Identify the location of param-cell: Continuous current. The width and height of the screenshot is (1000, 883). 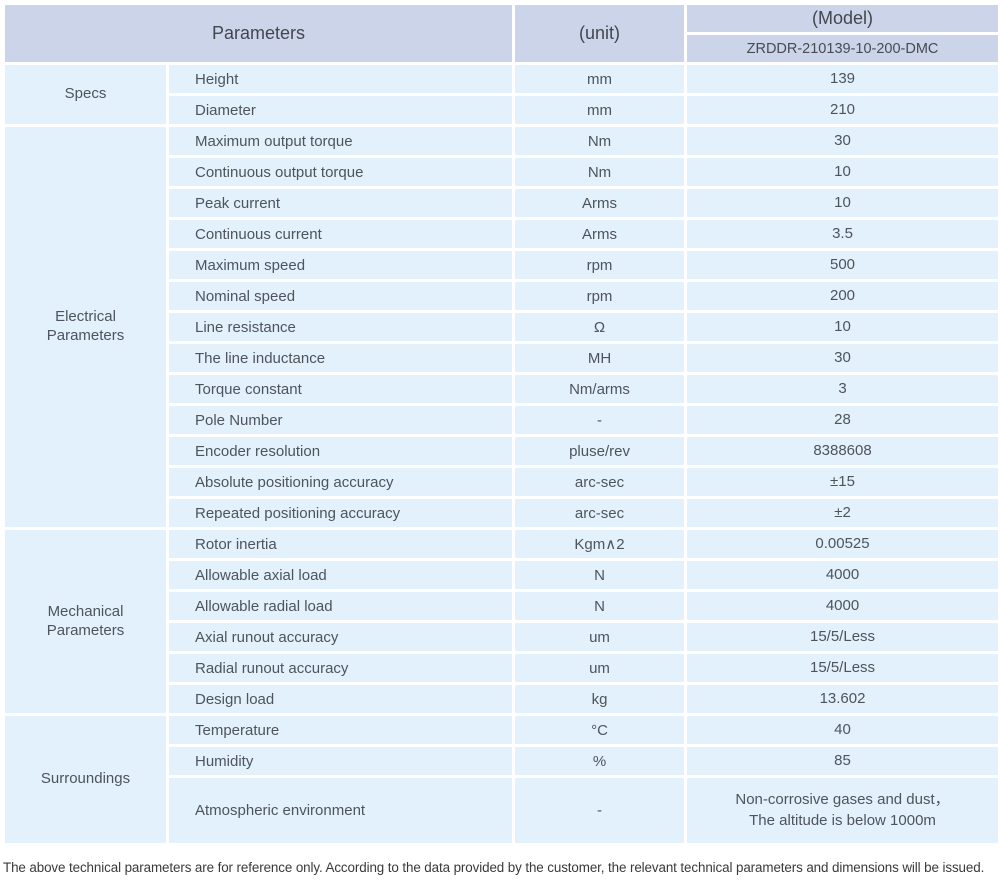
(340, 234).